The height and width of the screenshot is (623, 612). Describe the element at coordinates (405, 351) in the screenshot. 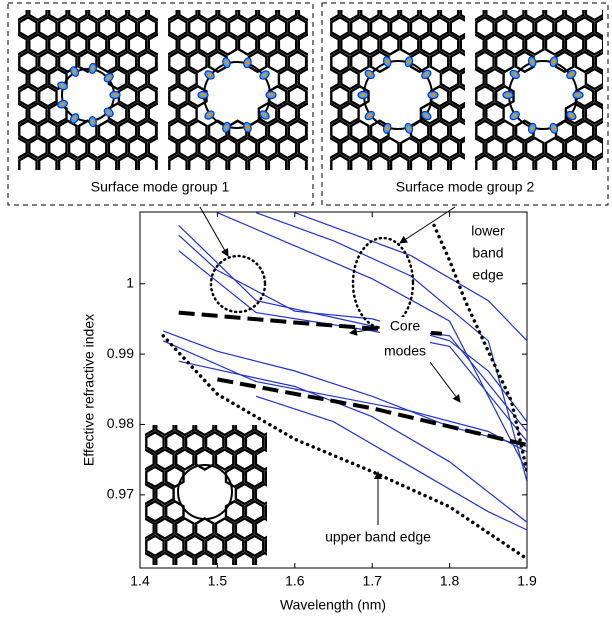

I see `annotation: modes` at that location.